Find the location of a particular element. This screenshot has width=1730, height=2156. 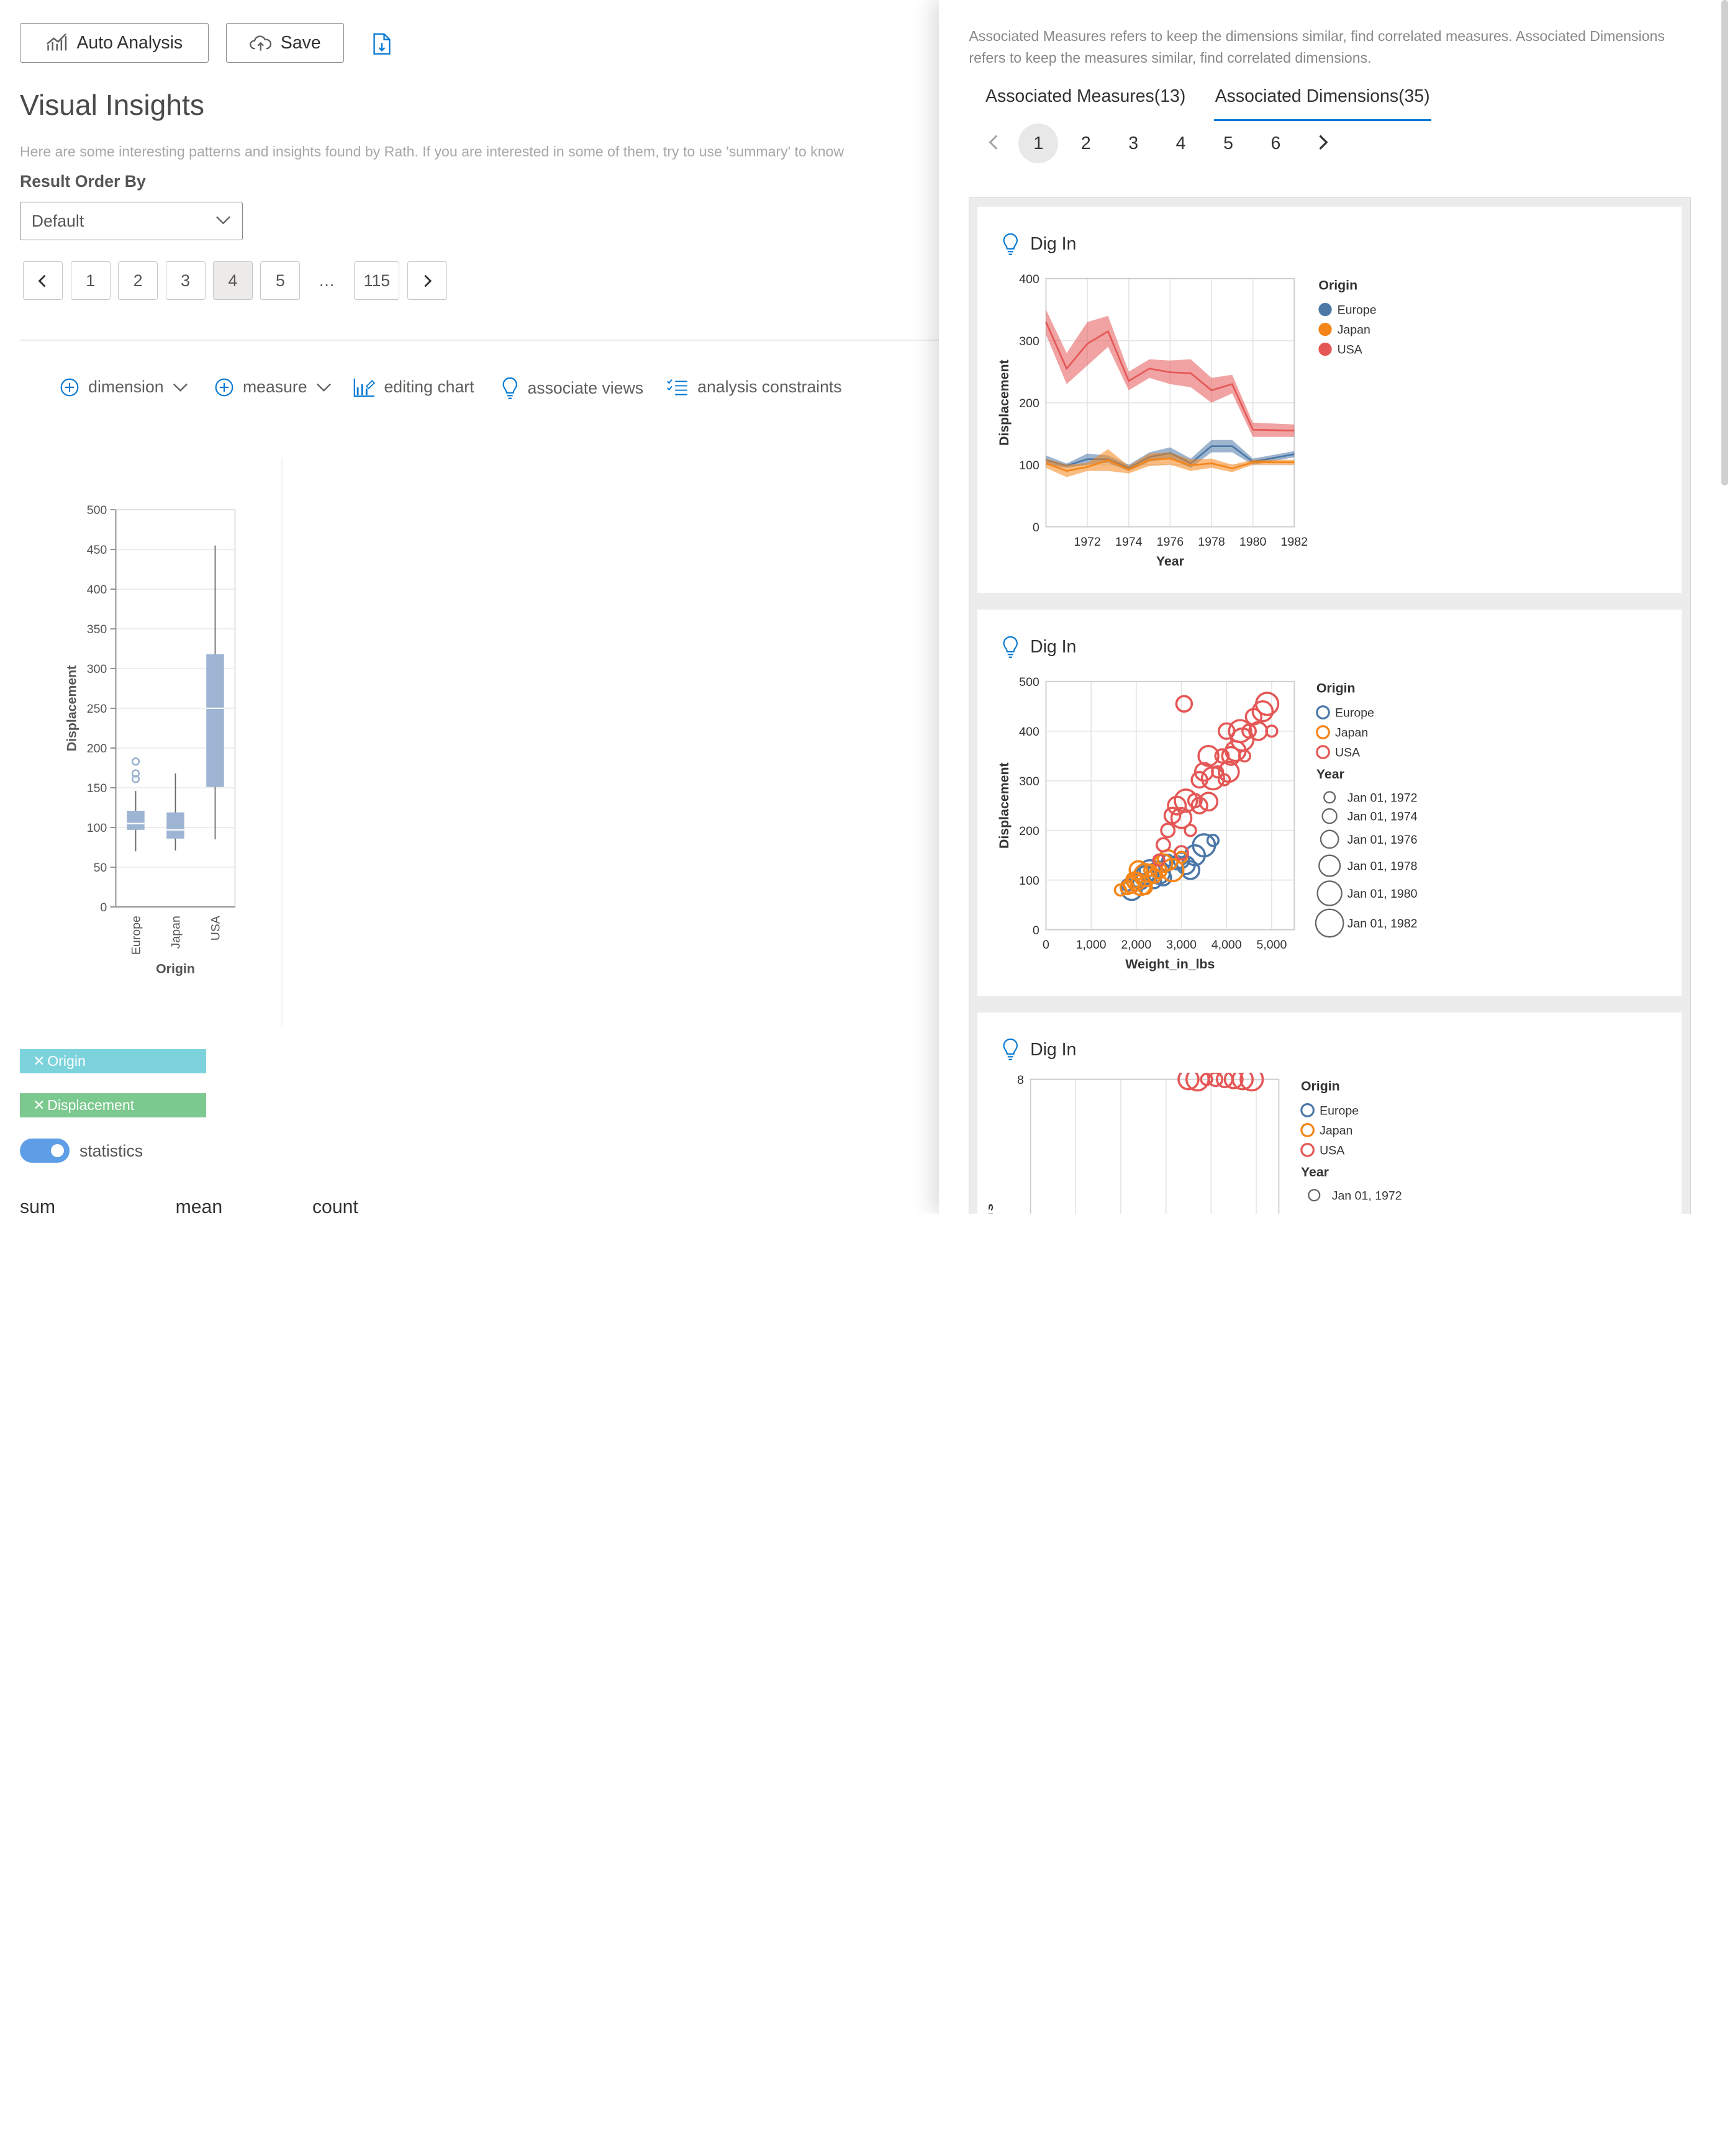

prev-page-button is located at coordinates (43, 280).